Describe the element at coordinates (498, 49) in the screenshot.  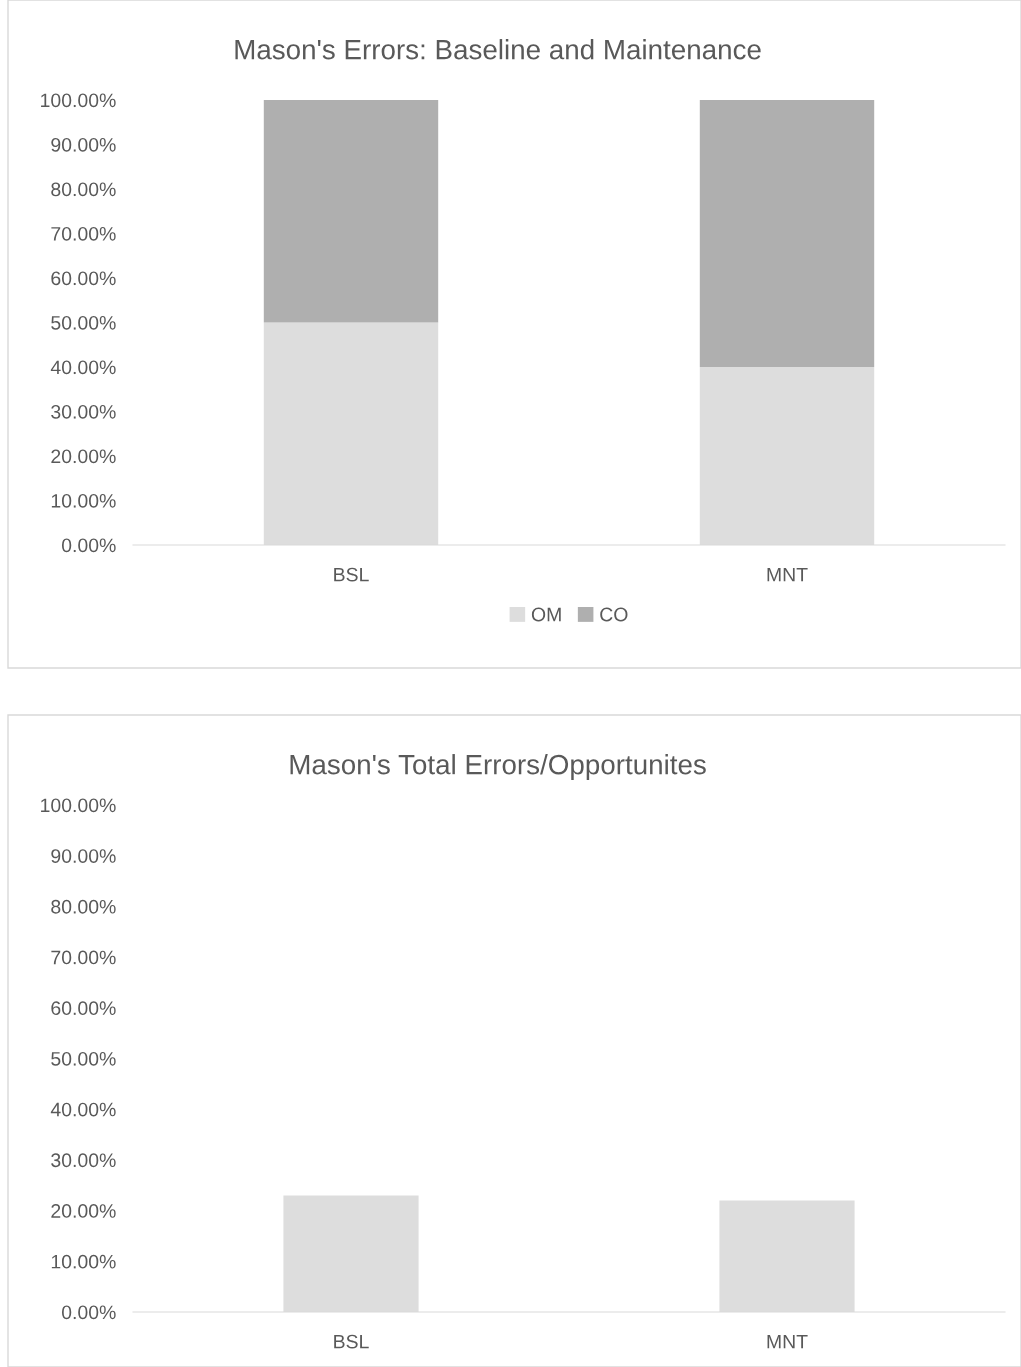
I see `chart-title: Mason's Errors: Baseline and Maintenance` at that location.